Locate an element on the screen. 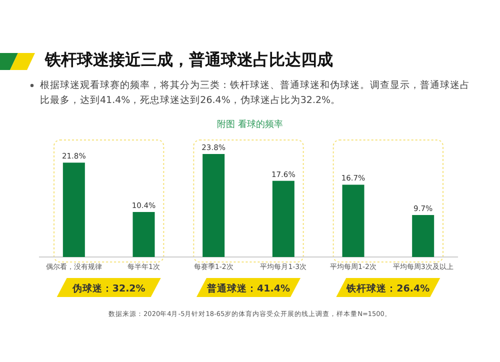  chart-subtitle: 根据球迷观看球赛的频率，将其分为三类：铁杆球迷、普通球迷和伪球迷。调查显示，普通球迷占比最多，达到41.4%，死忠球迷达到26.4%，伪球迷占比为32.2%。 is located at coordinates (255, 93).